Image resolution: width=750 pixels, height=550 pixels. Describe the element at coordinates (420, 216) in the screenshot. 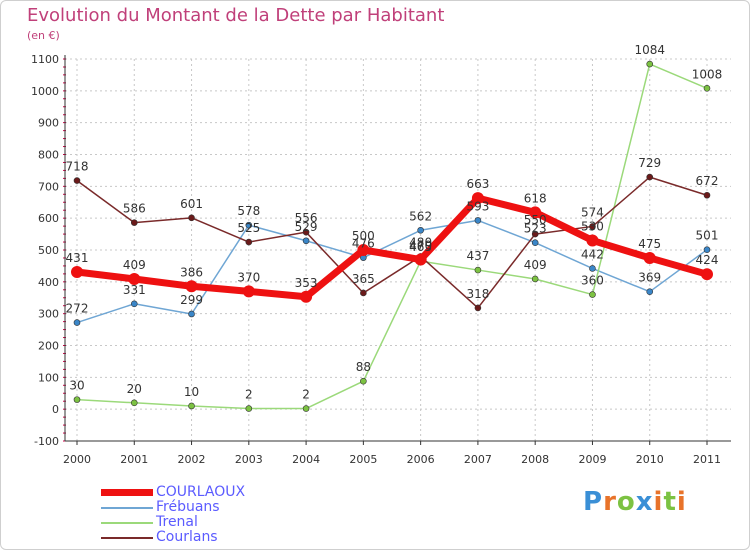

I see `data-label-fr-buans: 562` at that location.